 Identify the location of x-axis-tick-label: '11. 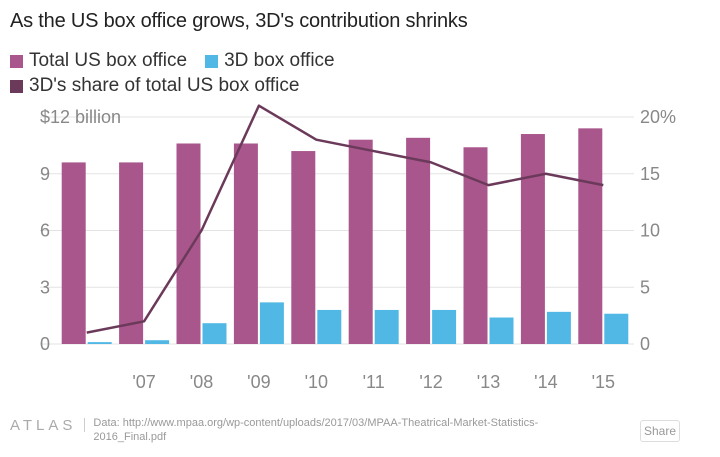
(374, 382).